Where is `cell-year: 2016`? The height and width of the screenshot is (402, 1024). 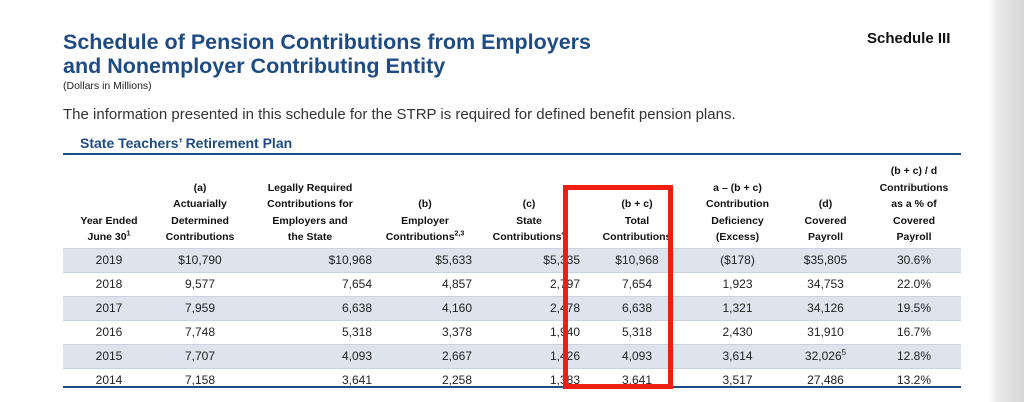 cell-year: 2016 is located at coordinates (109, 332).